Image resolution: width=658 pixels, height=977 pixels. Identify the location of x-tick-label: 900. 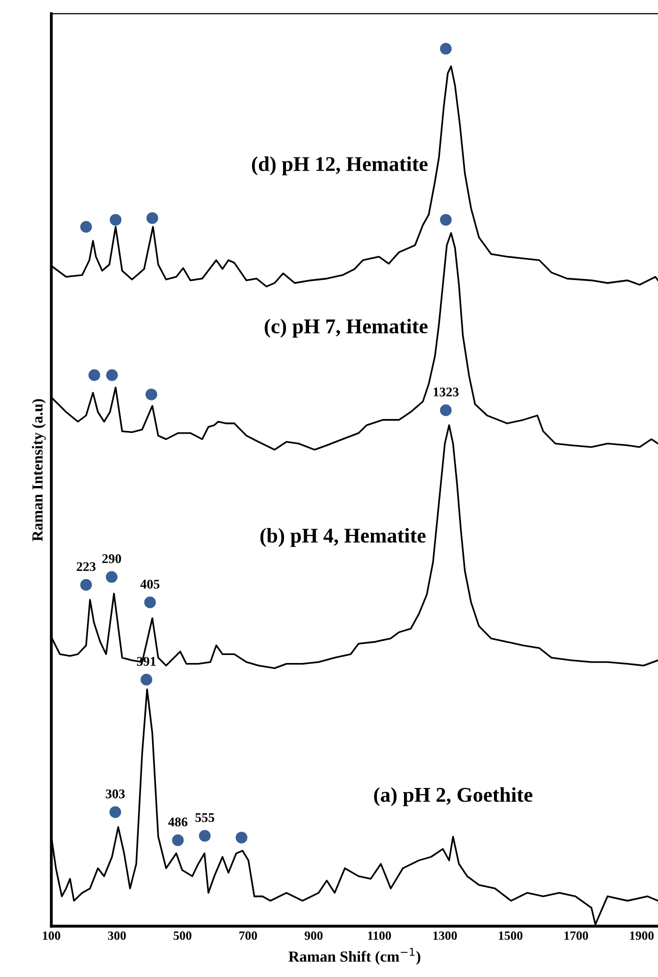
(313, 935).